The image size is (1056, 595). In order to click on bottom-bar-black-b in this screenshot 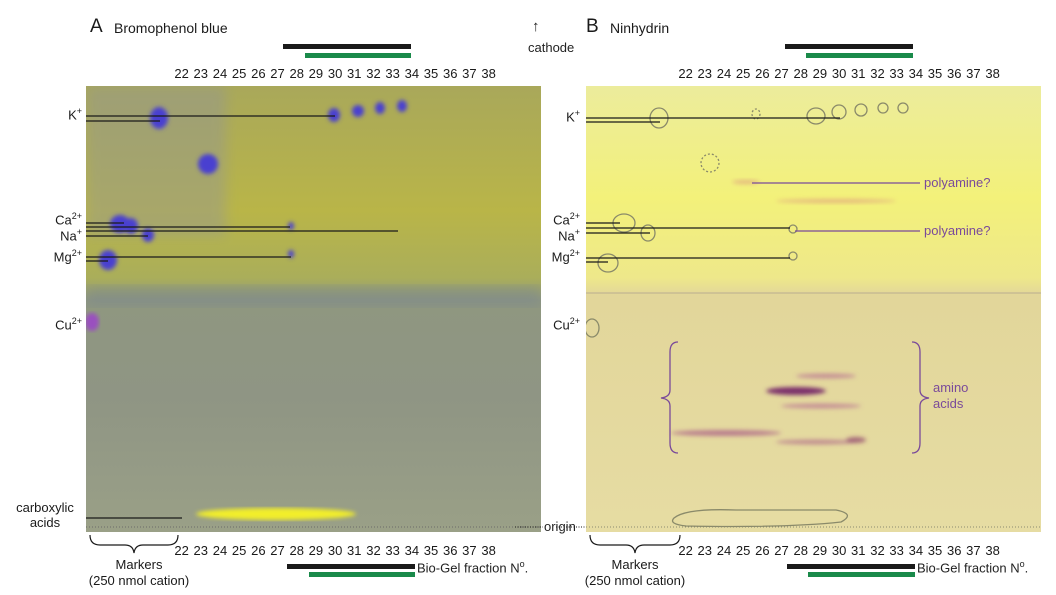, I will do `click(851, 566)`.